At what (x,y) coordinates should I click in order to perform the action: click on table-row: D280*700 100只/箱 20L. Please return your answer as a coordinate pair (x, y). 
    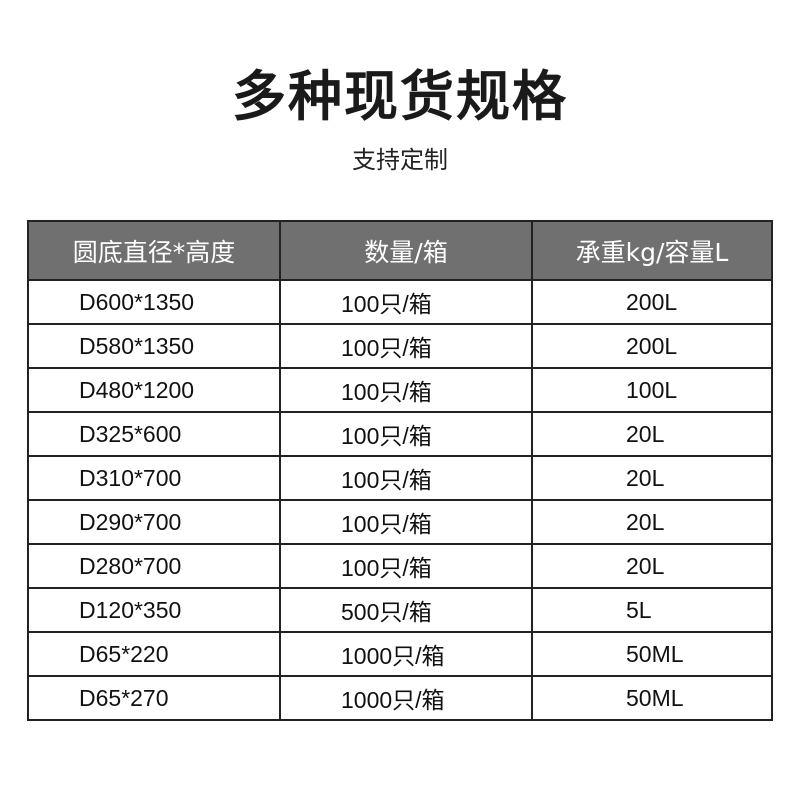
    Looking at the image, I should click on (400, 566).